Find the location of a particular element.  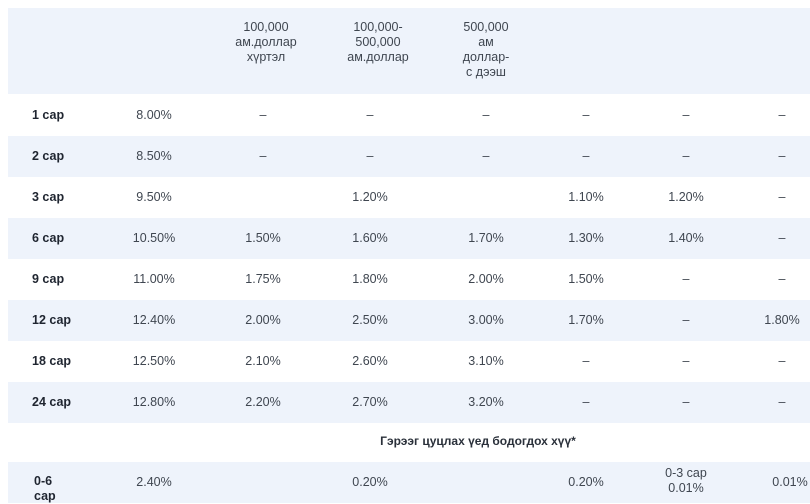

table-row: 9 сар 11.00% 1.75% 1.80% 2.00% 1.50% – – is located at coordinates (409, 279).